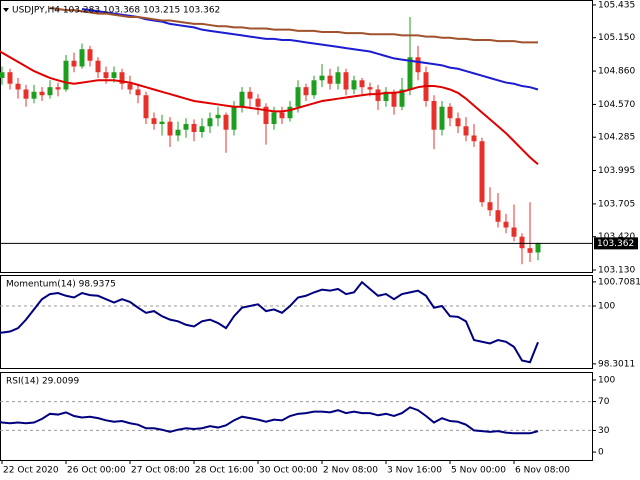  What do you see at coordinates (604, 402) in the screenshot?
I see `y-tick-label: 70` at bounding box center [604, 402].